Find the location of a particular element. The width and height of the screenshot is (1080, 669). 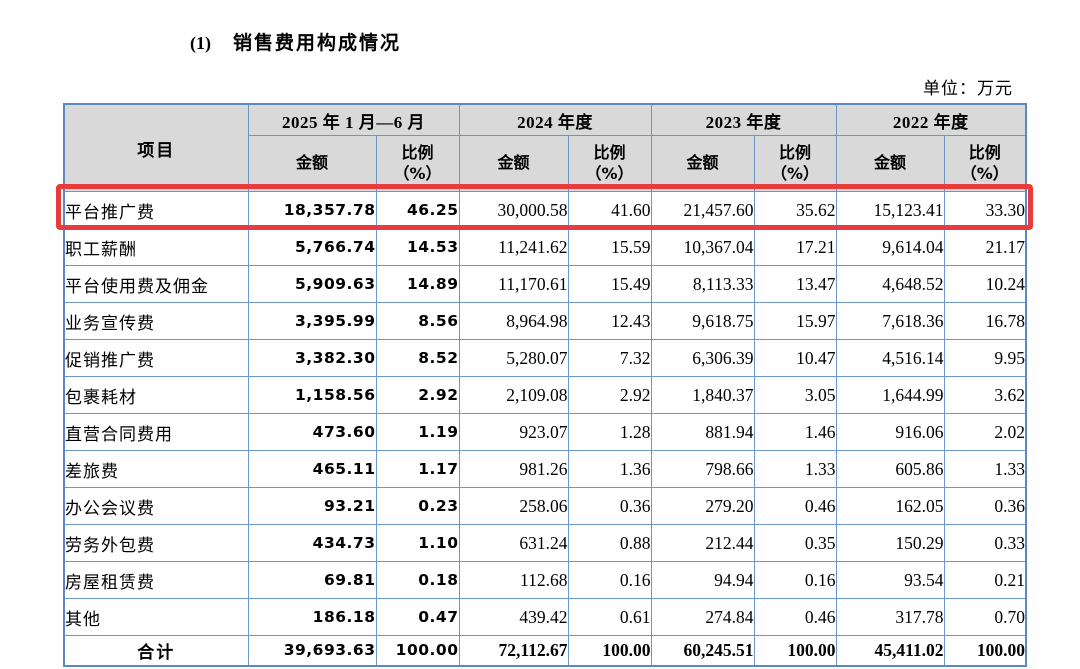

value-cell: 8.52 is located at coordinates (417, 358).